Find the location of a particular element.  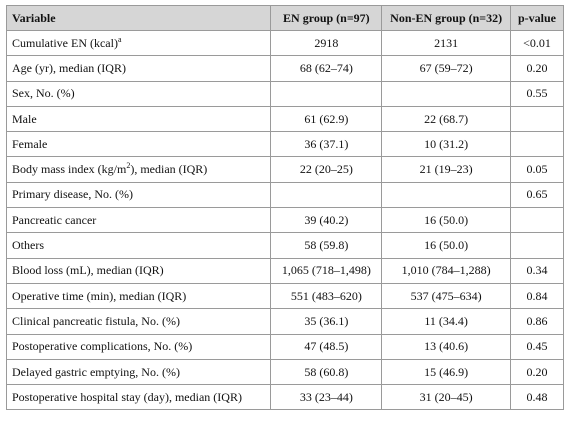

table-cell: 1,010 (784–1,288) is located at coordinates (446, 270).